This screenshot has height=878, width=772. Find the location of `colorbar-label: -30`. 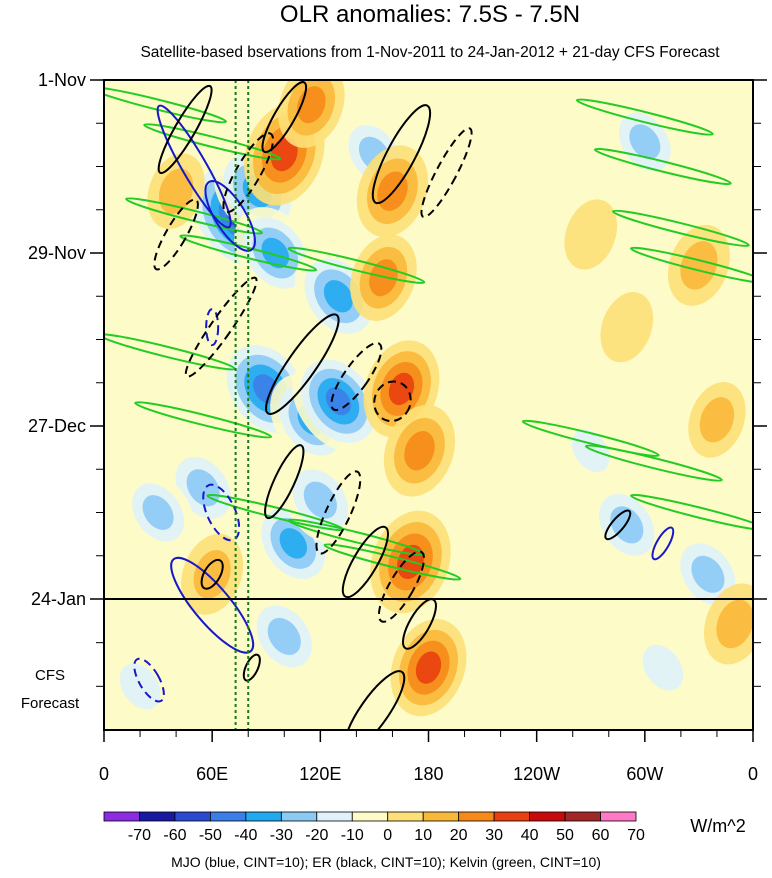

colorbar-label: -30 is located at coordinates (281, 835).